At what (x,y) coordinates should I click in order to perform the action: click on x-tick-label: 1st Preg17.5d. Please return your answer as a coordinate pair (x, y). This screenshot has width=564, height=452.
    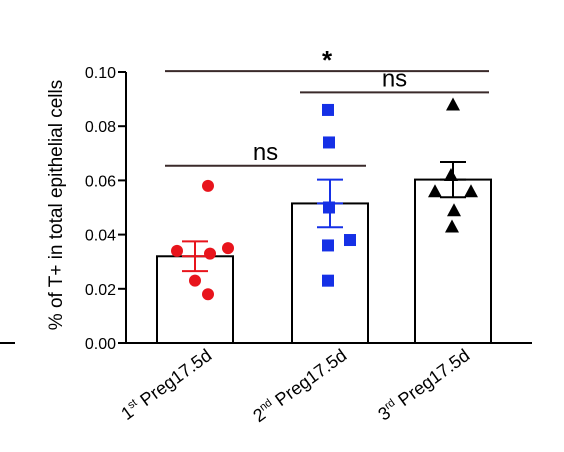
    Looking at the image, I should click on (166, 384).